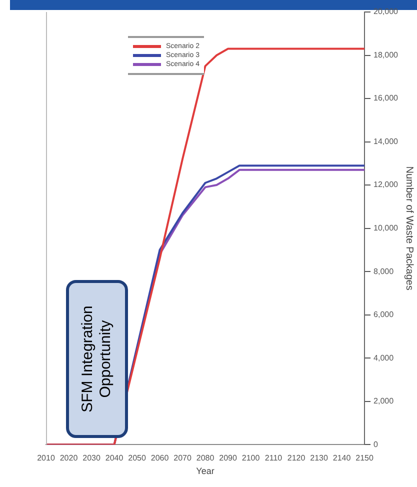 Image resolution: width=417 pixels, height=487 pixels. What do you see at coordinates (69, 458) in the screenshot?
I see `x-tick-label: 2020` at bounding box center [69, 458].